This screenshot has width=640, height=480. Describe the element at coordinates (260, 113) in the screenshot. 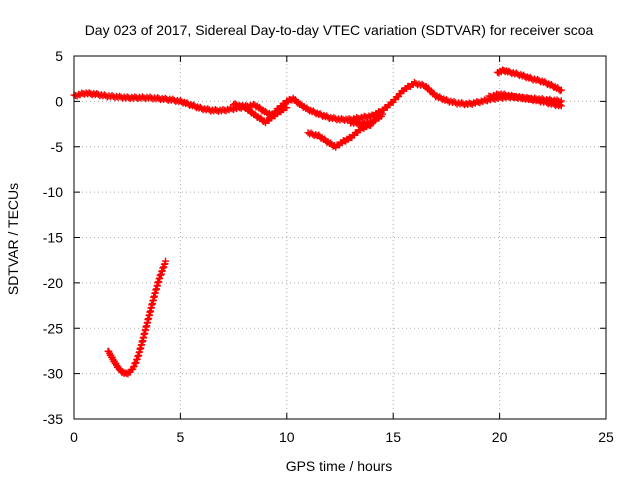

I see `track-dip-late-evening` at that location.